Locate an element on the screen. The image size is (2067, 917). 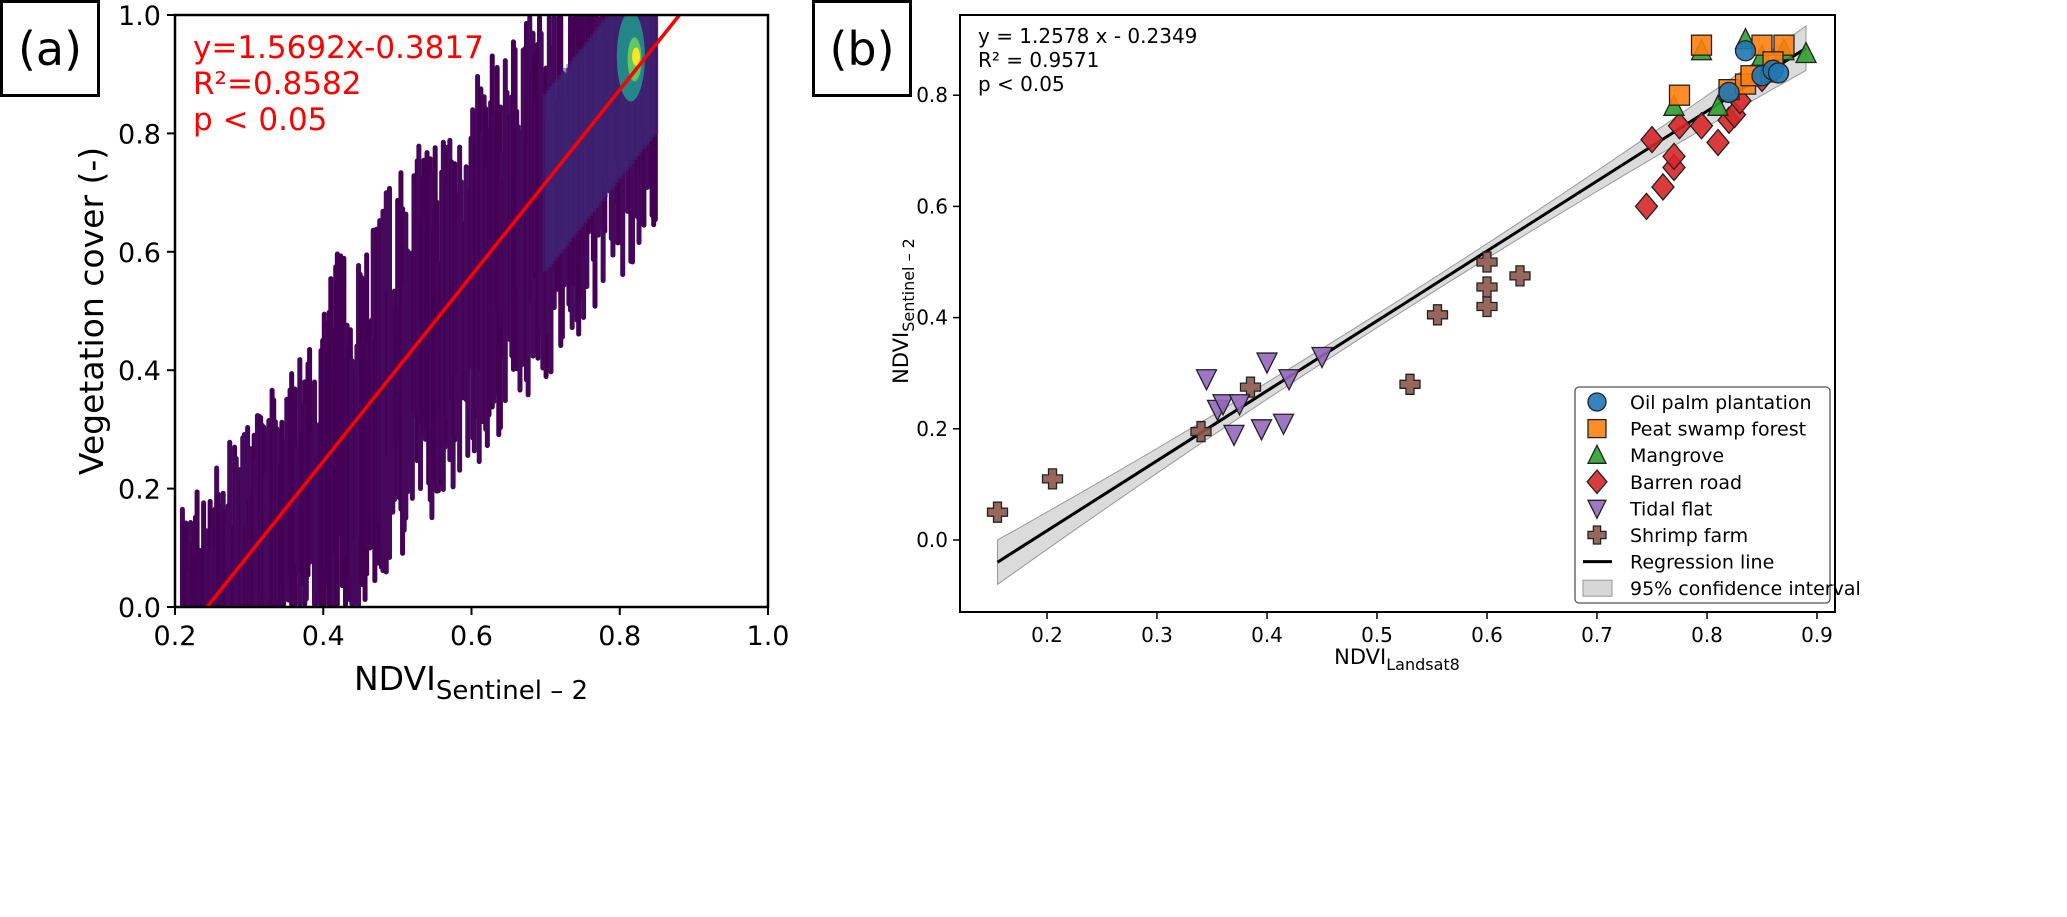
x-axis-label: NDVISentinel – 2 is located at coordinates (471, 682).